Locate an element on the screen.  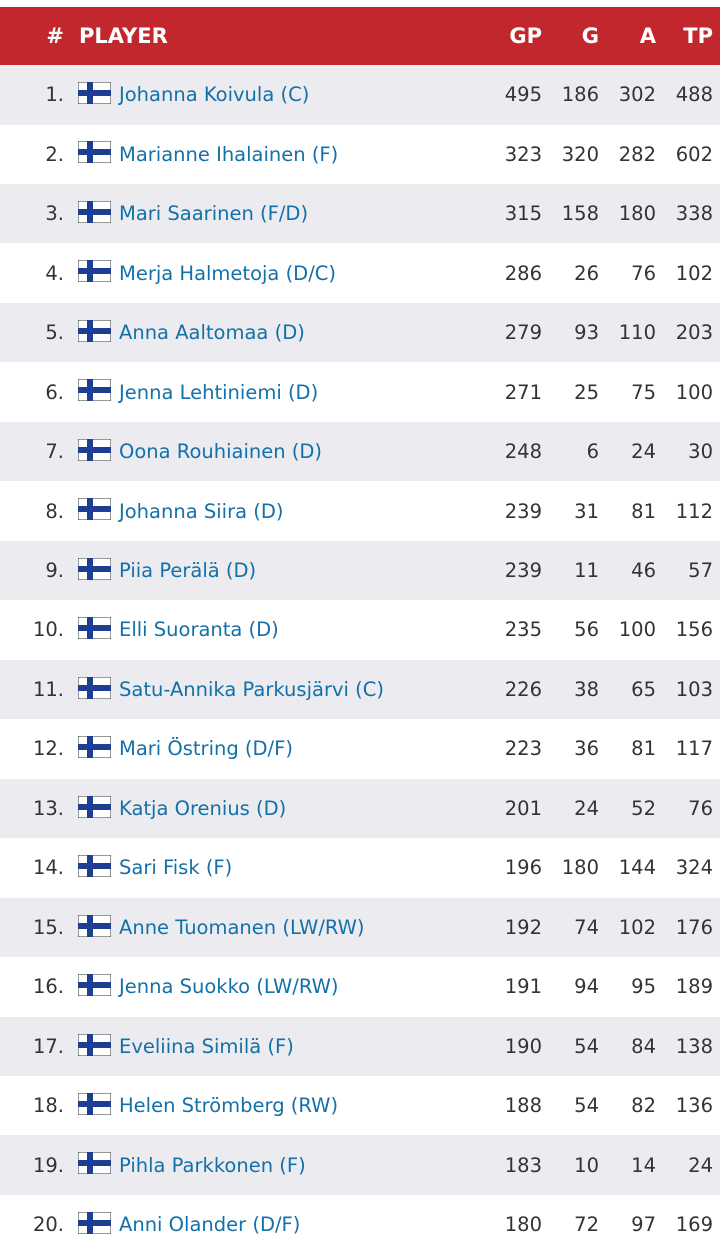
player-name: Katja Orenius (D) is located at coordinates (203, 808).